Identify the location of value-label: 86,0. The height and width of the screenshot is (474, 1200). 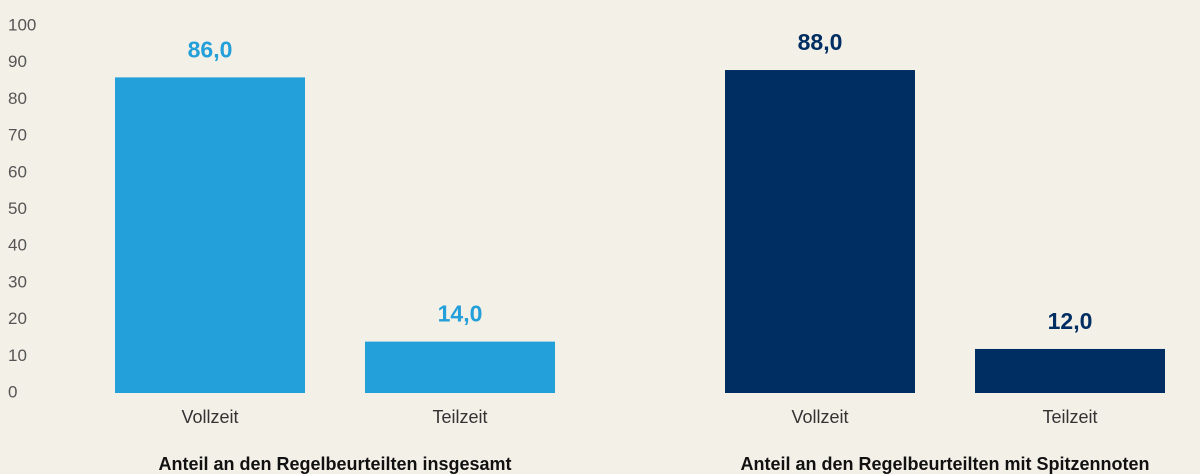
(210, 49).